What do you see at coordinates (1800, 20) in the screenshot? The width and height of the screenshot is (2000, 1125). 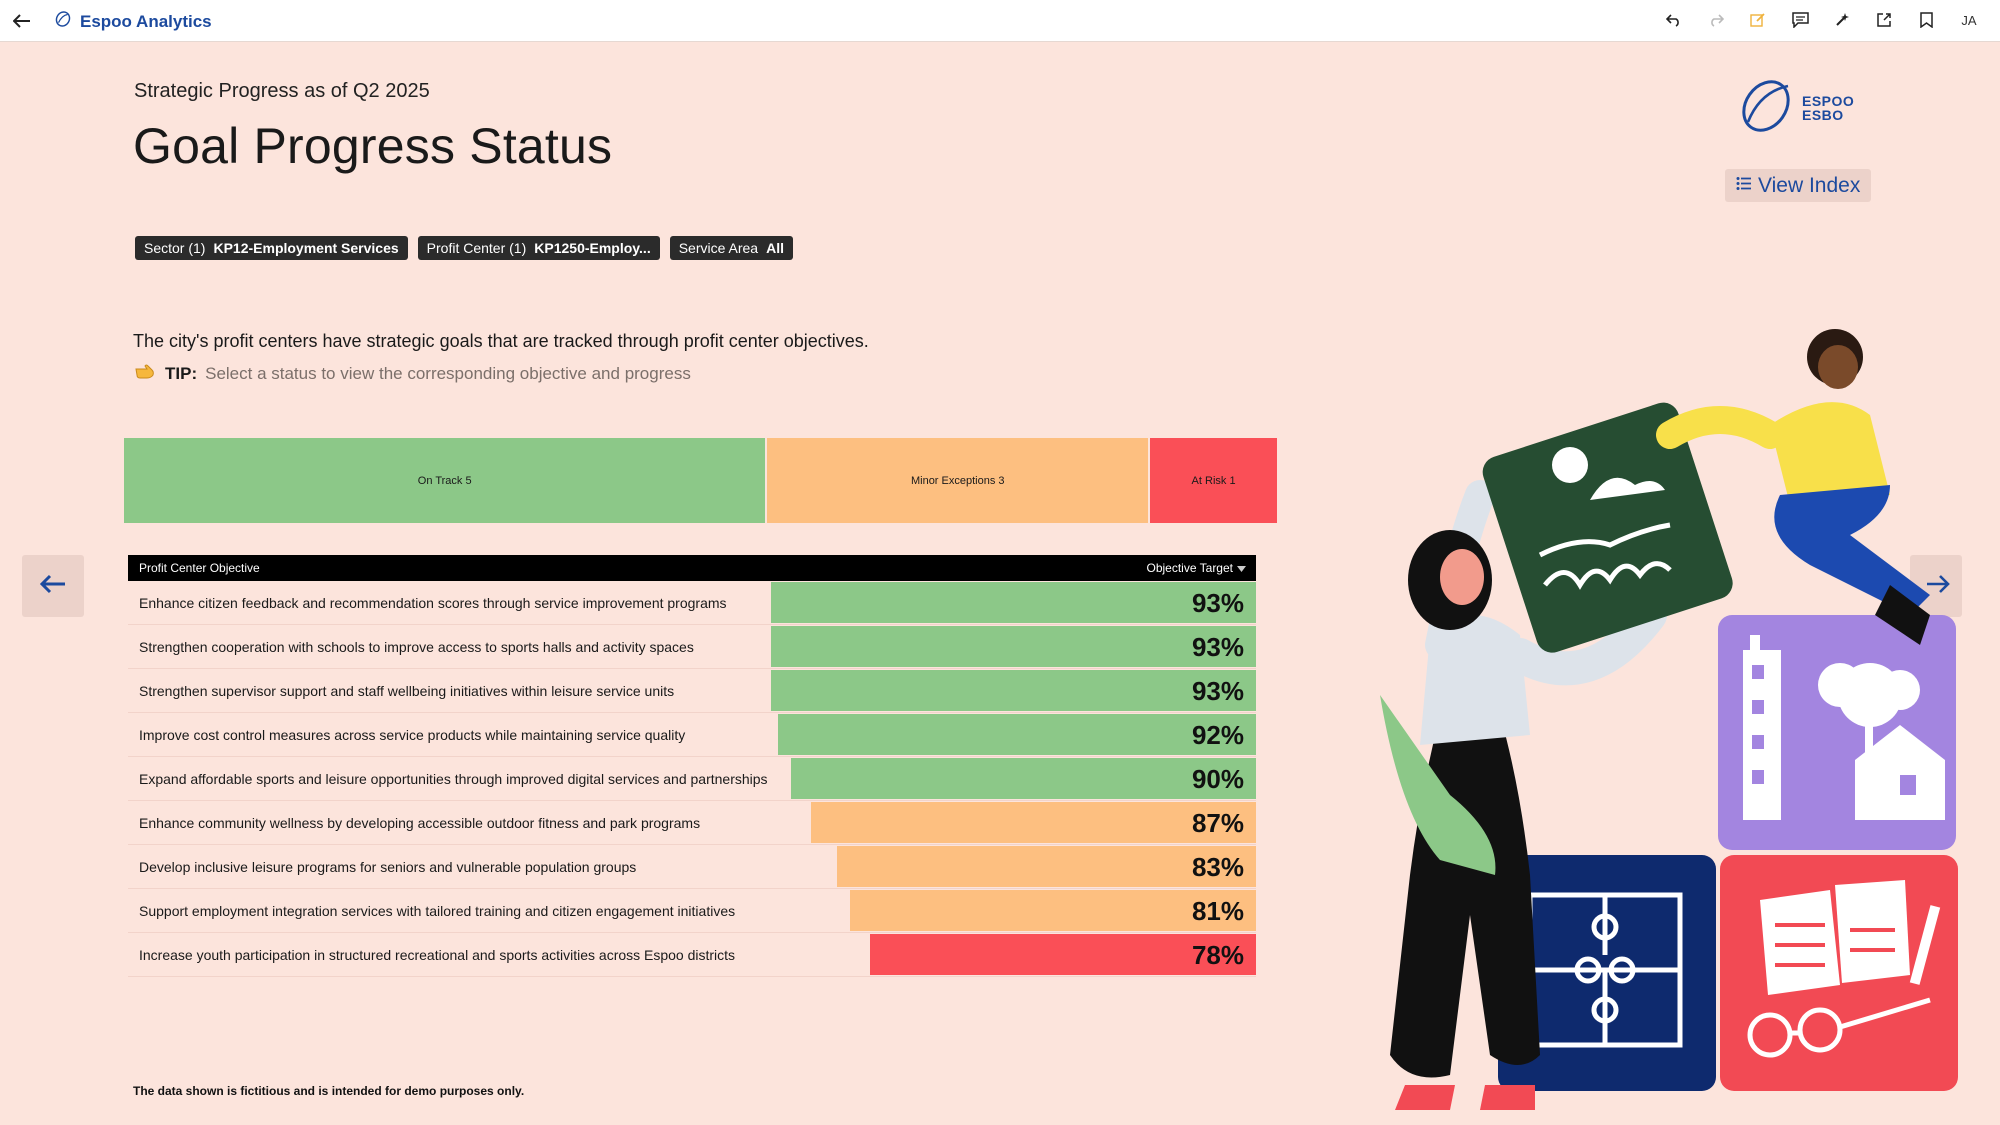 I see `comment-icon` at bounding box center [1800, 20].